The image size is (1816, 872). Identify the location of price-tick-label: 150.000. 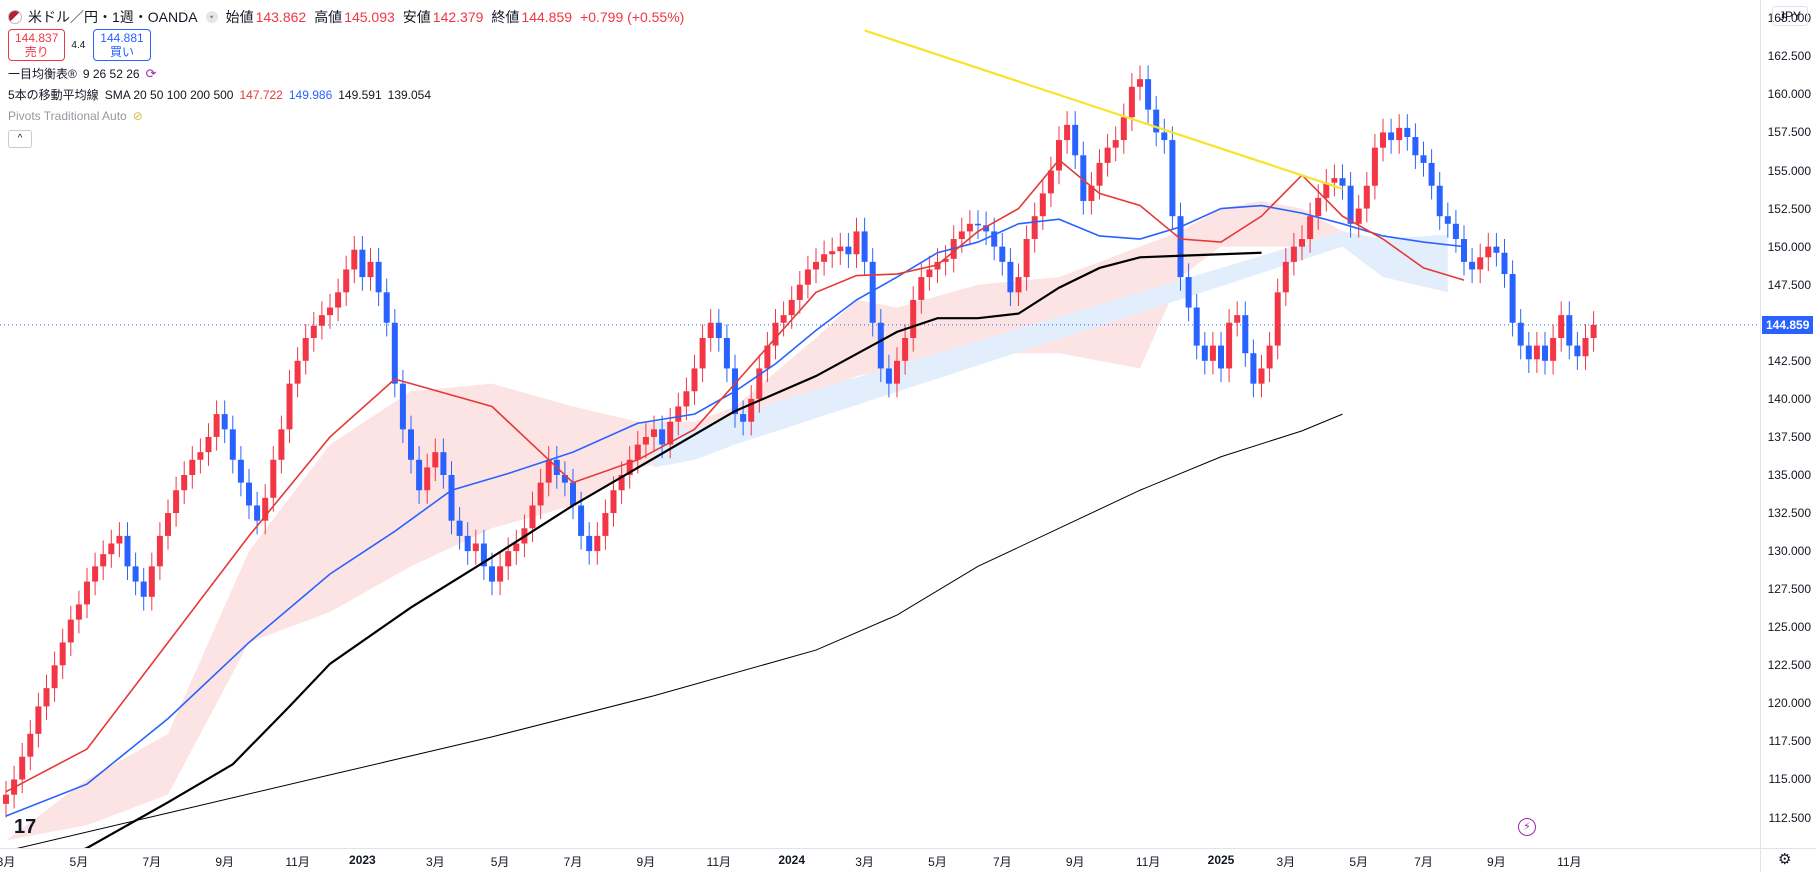
(1789, 246).